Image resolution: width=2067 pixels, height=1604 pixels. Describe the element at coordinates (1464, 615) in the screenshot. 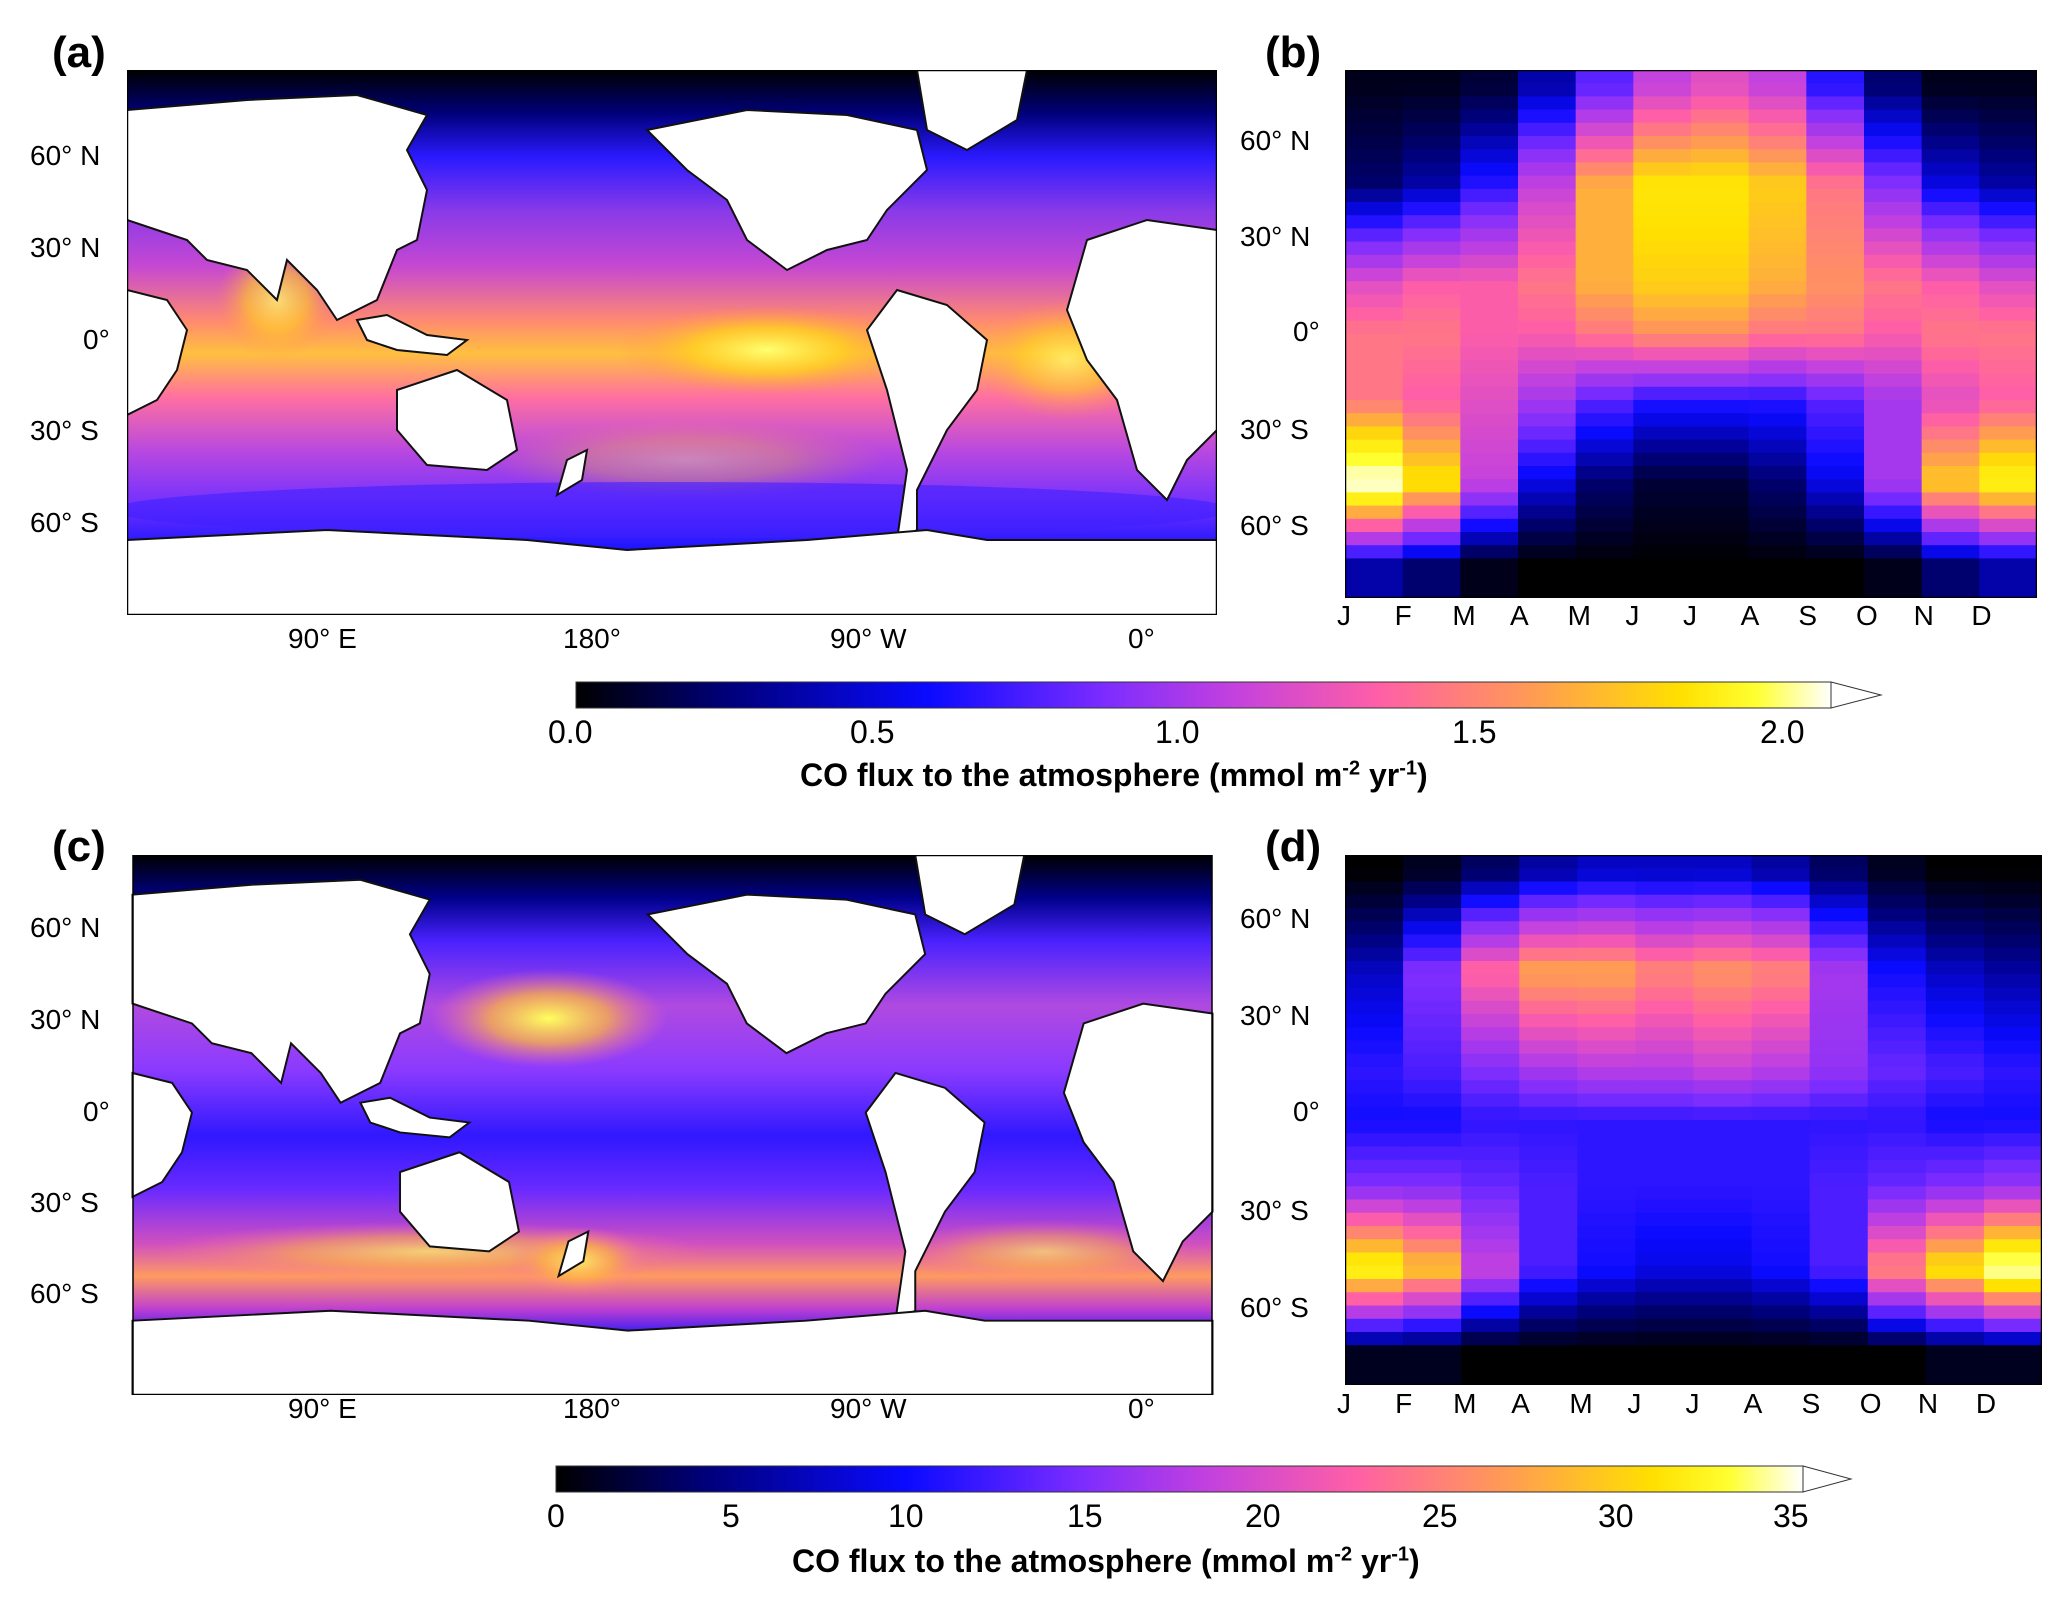

I see `month-tick-label: M` at that location.